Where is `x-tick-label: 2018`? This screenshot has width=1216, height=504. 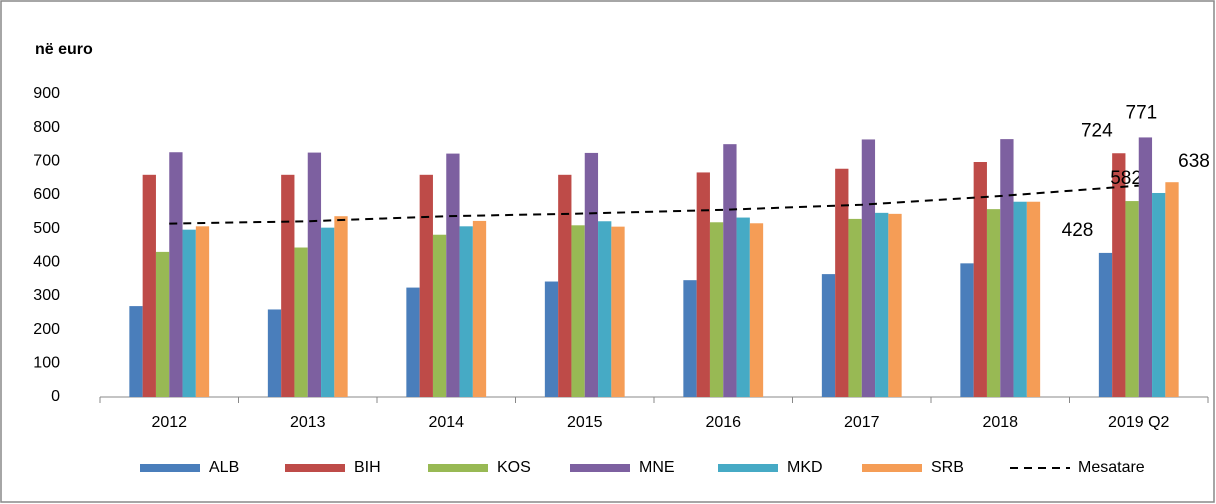
x-tick-label: 2018 is located at coordinates (1000, 422).